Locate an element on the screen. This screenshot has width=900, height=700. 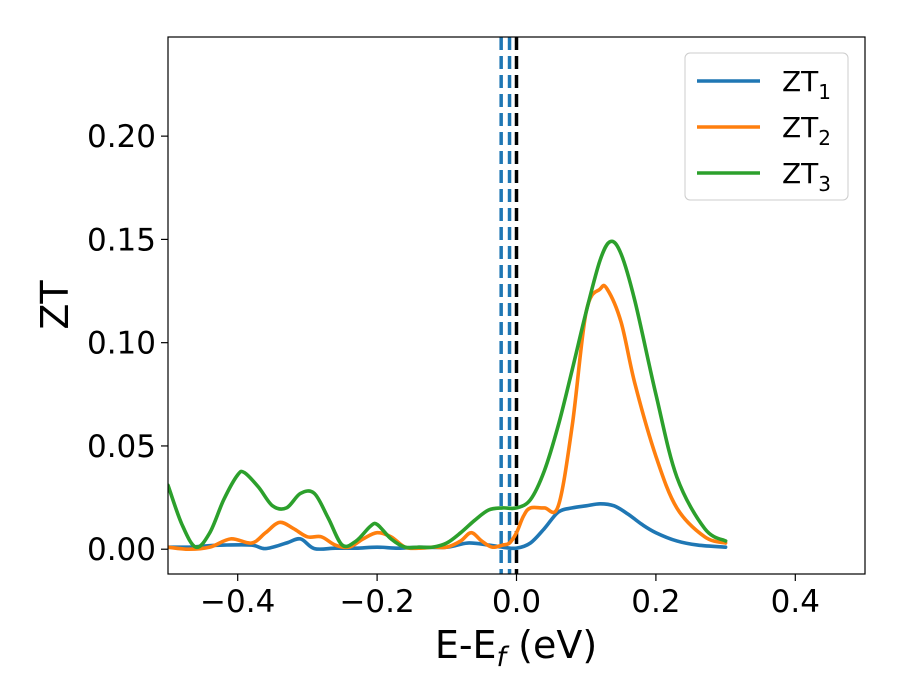
x-tick-label: 0.0 is located at coordinates (516, 602).